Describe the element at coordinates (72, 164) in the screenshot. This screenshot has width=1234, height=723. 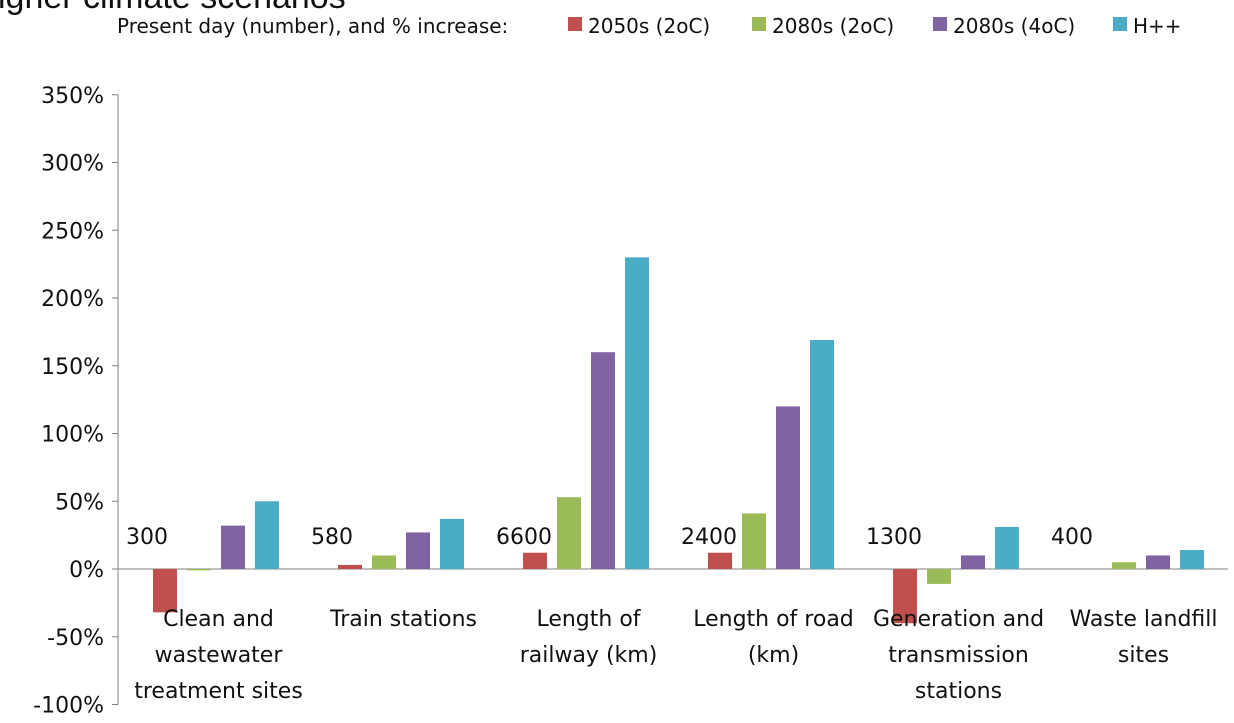
I see `y-tick-label: 300%` at that location.